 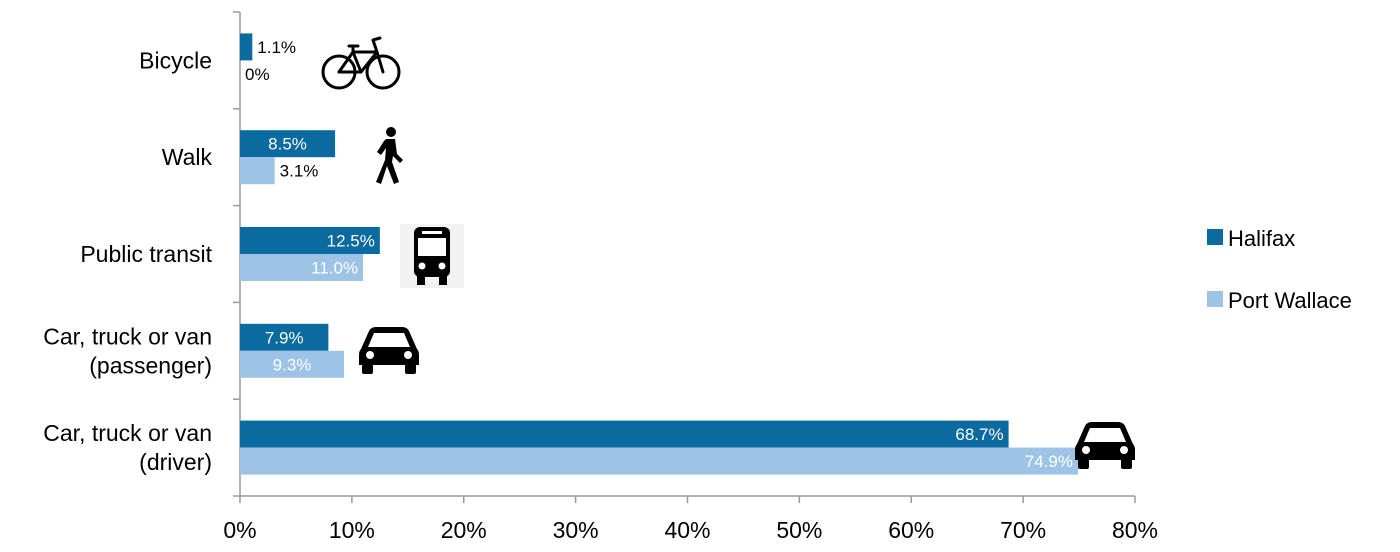 What do you see at coordinates (276, 47) in the screenshot?
I see `data-label-halifax: 1.1%` at bounding box center [276, 47].